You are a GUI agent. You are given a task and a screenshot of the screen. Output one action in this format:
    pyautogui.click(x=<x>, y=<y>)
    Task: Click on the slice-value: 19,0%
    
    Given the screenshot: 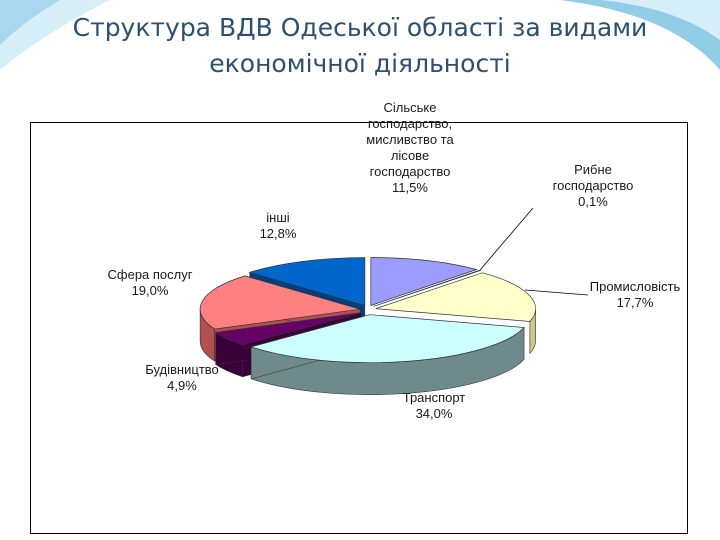 What is the action you would take?
    pyautogui.click(x=150, y=290)
    